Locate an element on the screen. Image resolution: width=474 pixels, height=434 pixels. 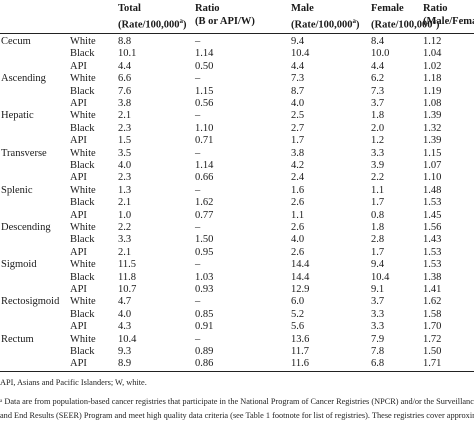
table-bottom-rule is located at coordinates (237, 371).